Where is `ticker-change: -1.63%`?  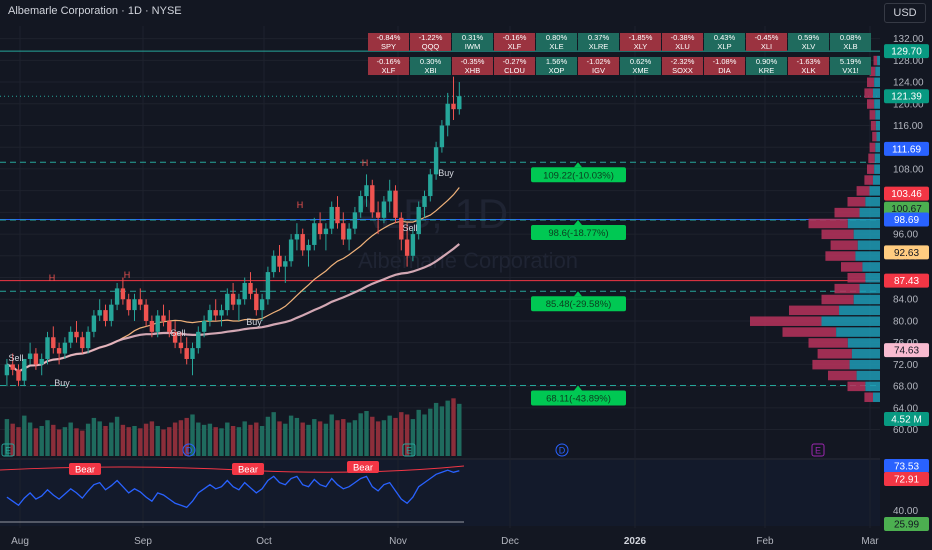
ticker-change: -1.63% is located at coordinates (808, 61).